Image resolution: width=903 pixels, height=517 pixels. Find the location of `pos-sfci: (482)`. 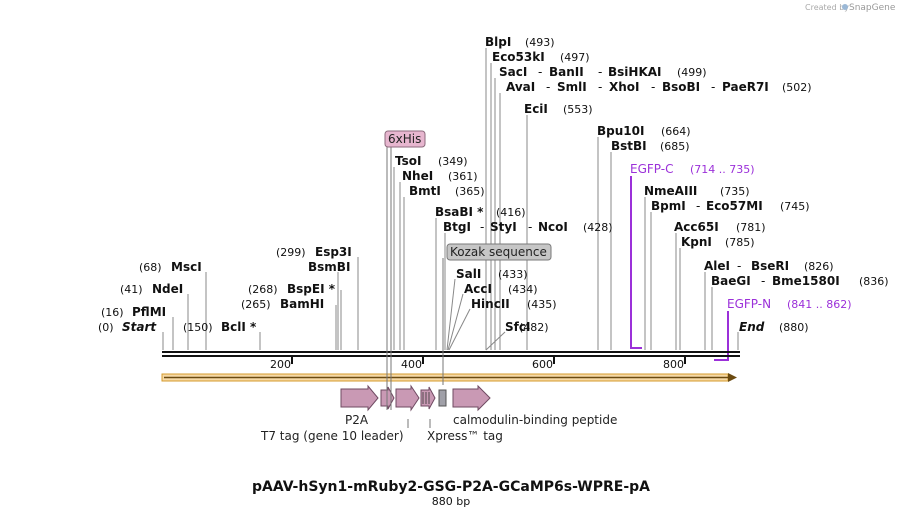

pos-sfci: (482) is located at coordinates (534, 327).